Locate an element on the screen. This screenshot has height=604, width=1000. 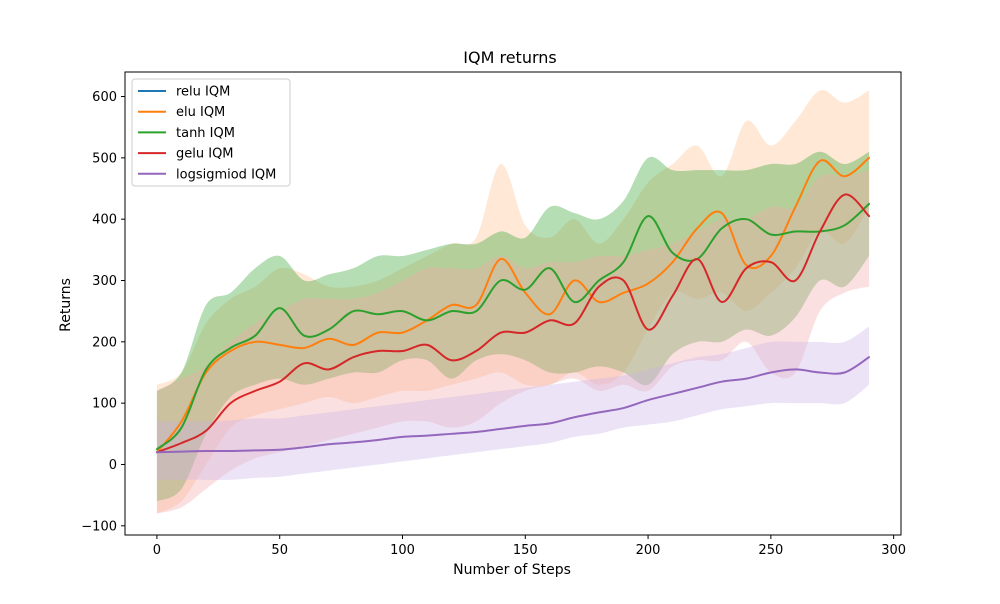
x-tick-label: 300 is located at coordinates (893, 550).